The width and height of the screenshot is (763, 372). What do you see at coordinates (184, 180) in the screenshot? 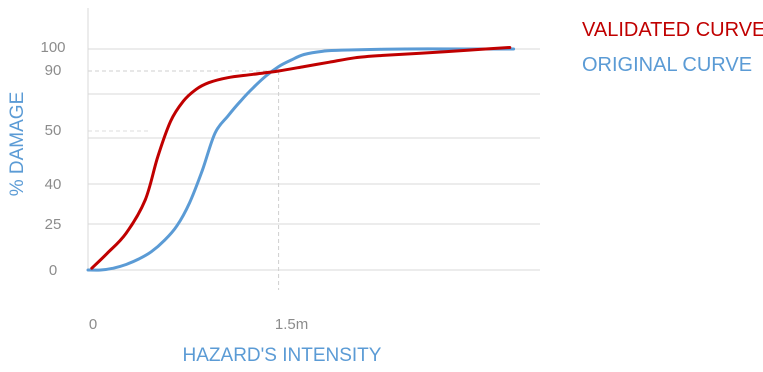
I see `reference-guides` at bounding box center [184, 180].